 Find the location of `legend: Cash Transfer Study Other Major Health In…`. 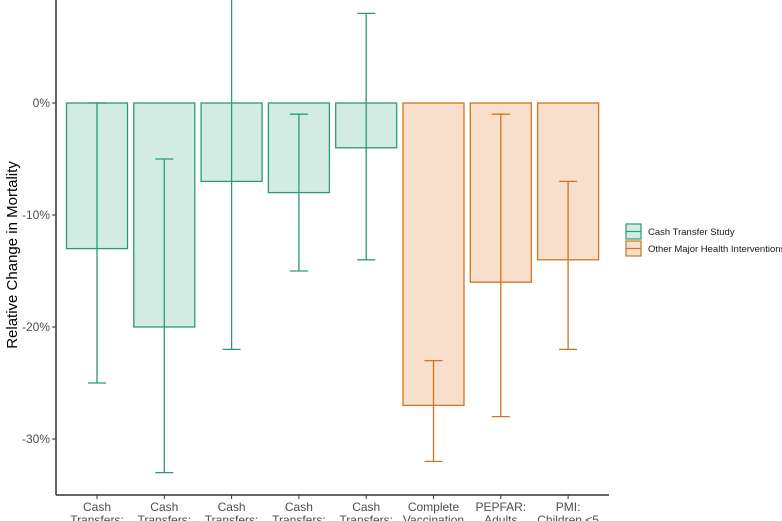

legend: Cash Transfer Study Other Major Health In… is located at coordinates (703, 240).